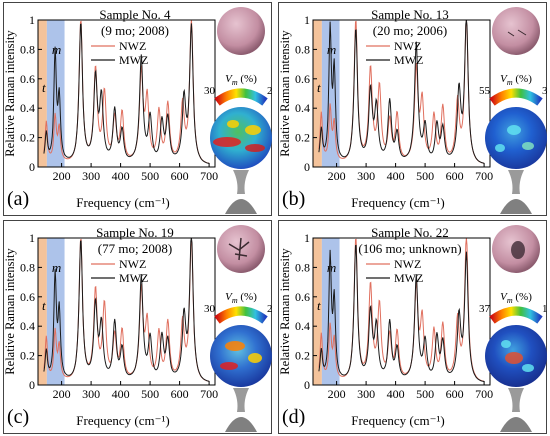  I want to click on series-line-nwz, so click(401, 91).